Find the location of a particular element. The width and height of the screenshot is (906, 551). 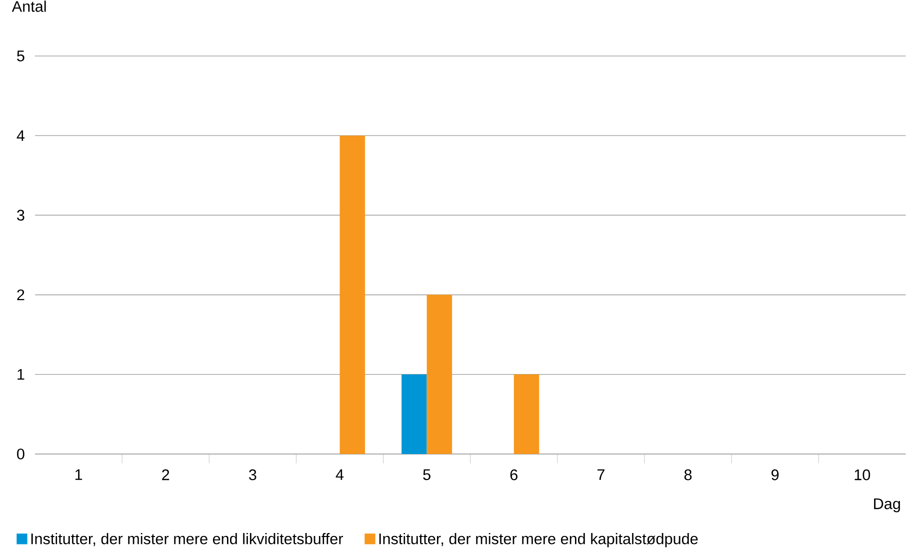

x-tick-label: 6 is located at coordinates (514, 474).